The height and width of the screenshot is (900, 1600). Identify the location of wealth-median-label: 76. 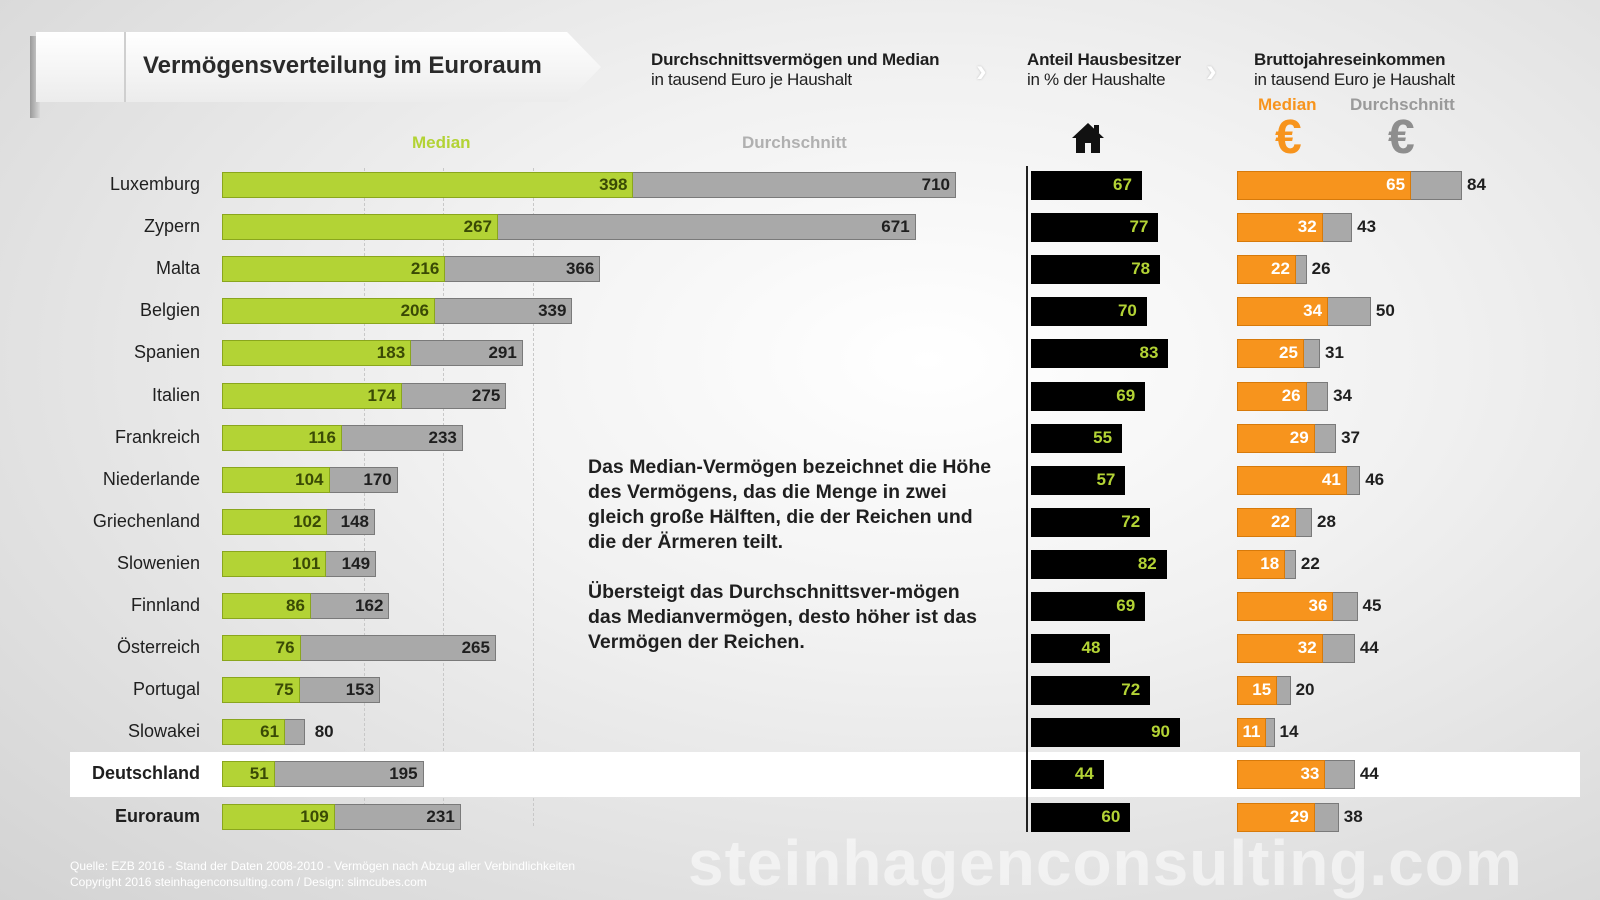
(285, 648).